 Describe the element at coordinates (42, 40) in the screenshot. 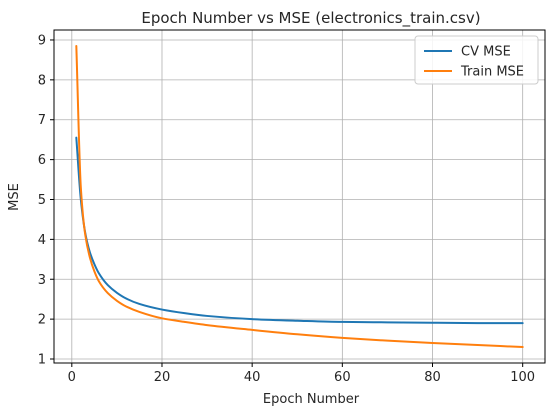

I see `y-tick-label: 9` at that location.